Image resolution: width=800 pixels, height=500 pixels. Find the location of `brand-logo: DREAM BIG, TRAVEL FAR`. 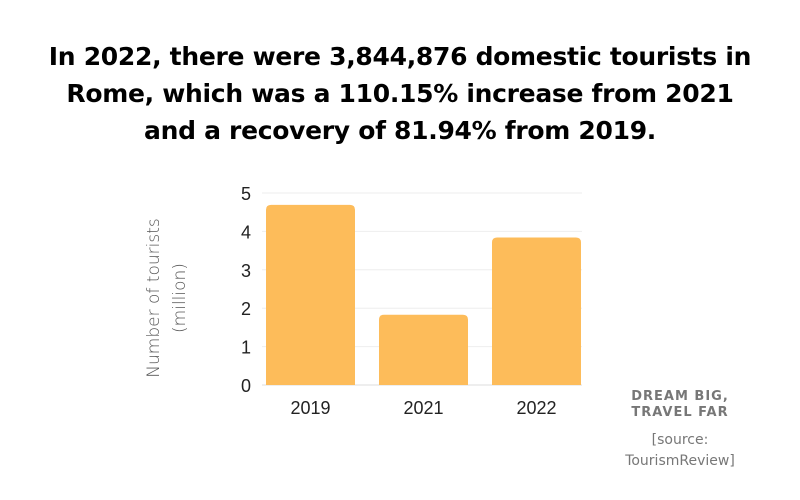

brand-logo: DREAM BIG, TRAVEL FAR is located at coordinates (680, 405).